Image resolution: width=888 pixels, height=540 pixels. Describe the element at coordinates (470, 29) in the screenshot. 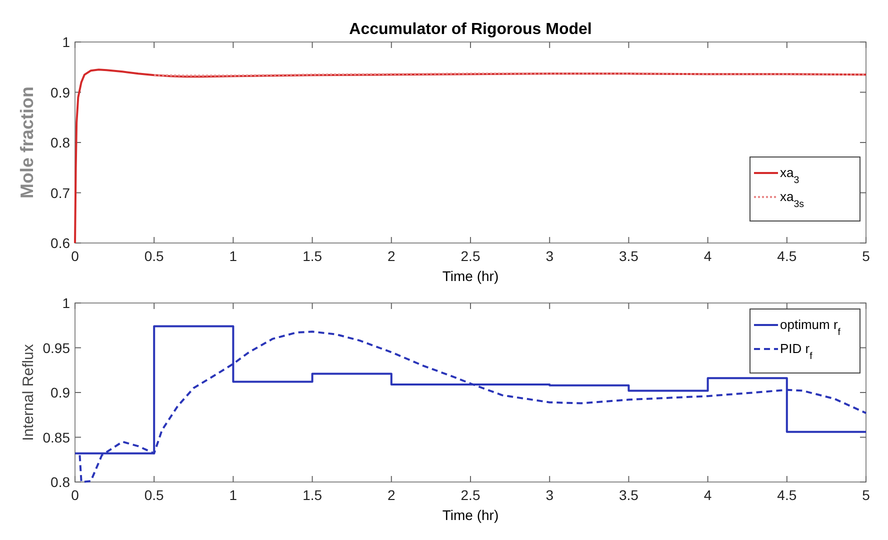

I see `chart-title: Accumulator of Rigorous Model` at that location.